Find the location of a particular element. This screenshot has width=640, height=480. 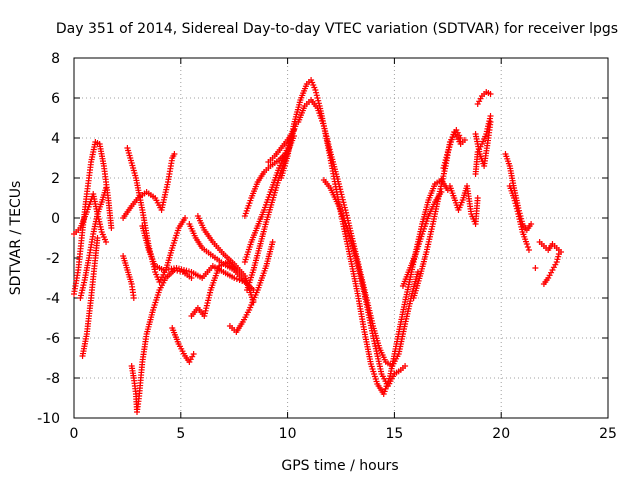

series-arc20 is located at coordinates (358, 233).